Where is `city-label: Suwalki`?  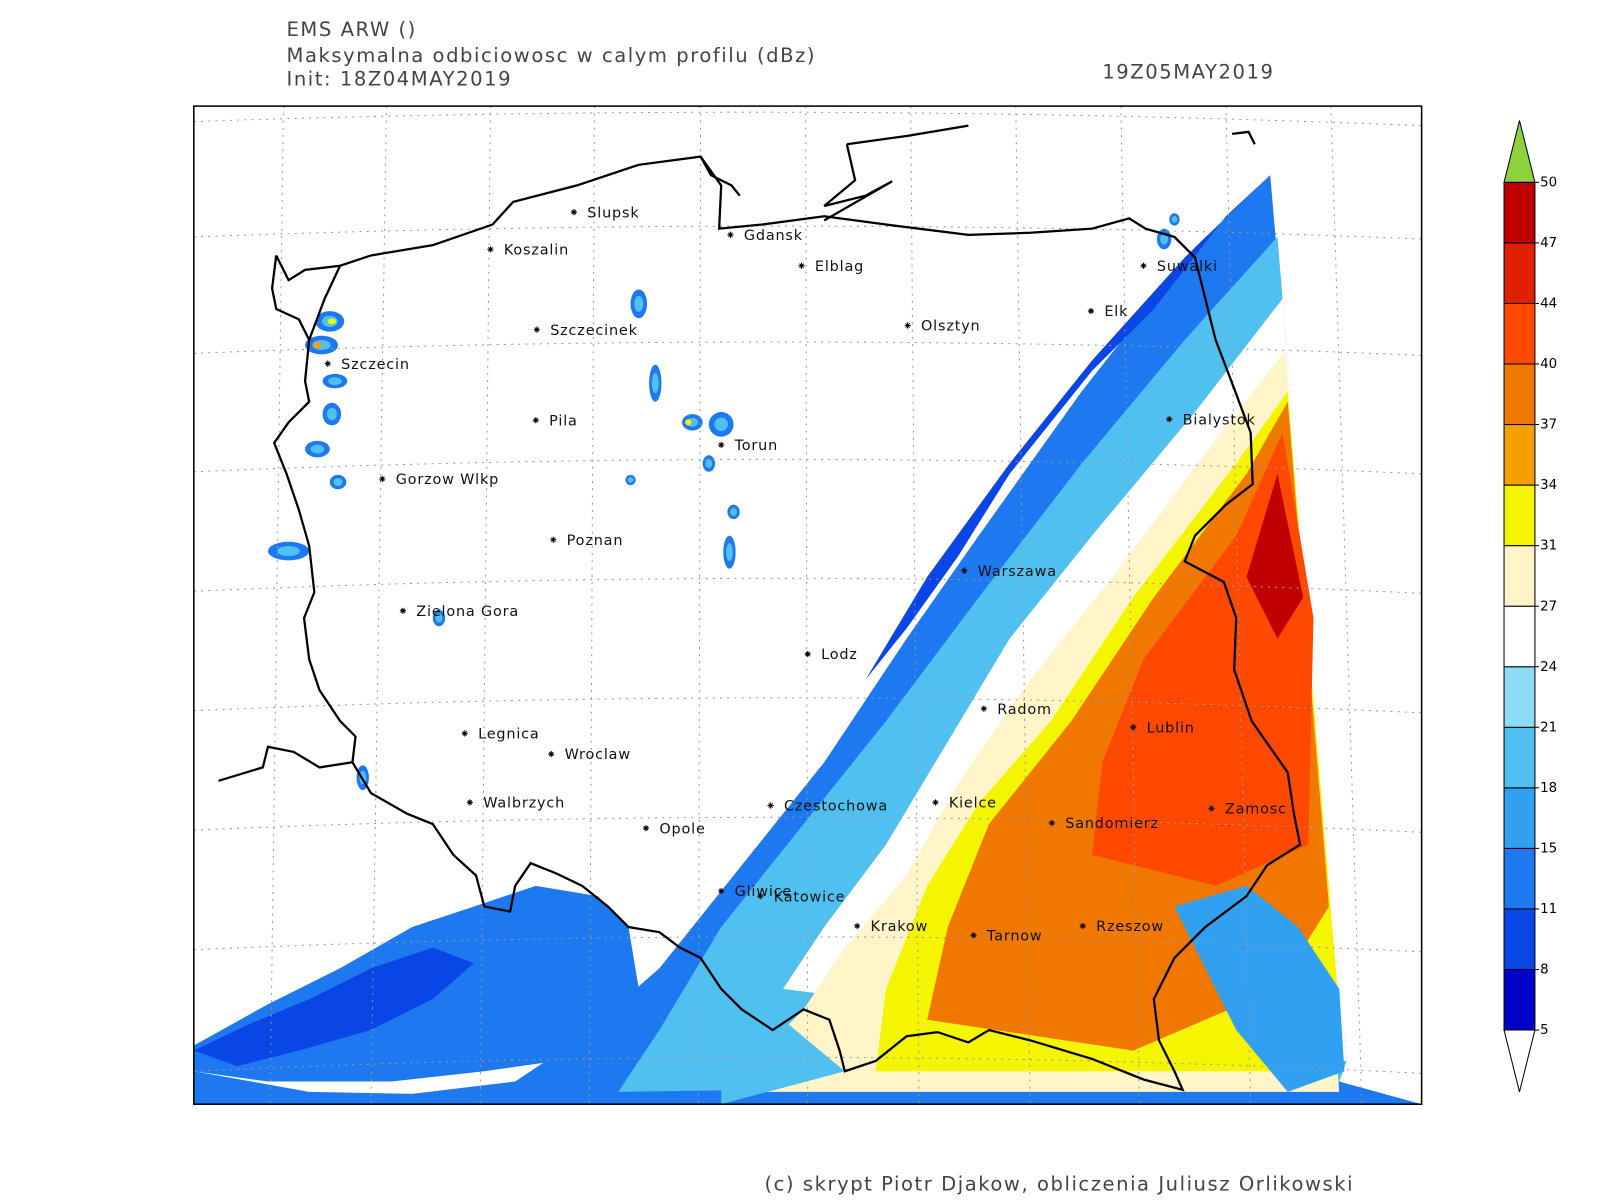
city-label: Suwalki is located at coordinates (1187, 267).